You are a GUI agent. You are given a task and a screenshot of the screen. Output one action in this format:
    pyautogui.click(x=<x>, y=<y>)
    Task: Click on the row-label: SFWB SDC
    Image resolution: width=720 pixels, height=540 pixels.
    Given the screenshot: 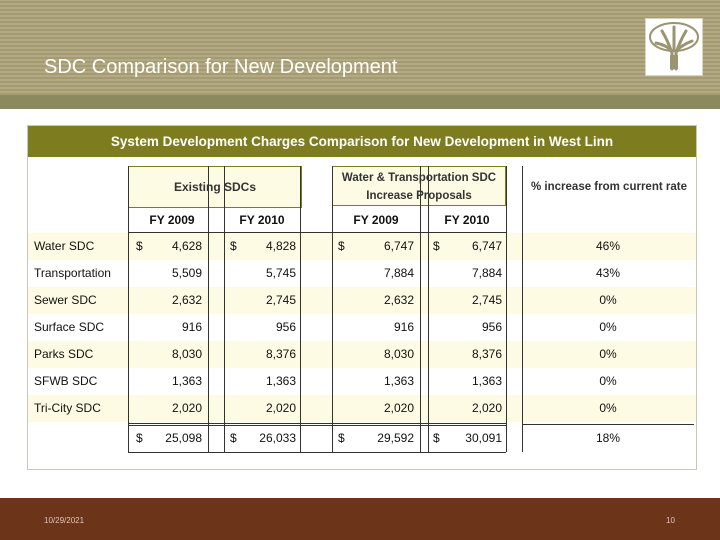 What is the action you would take?
    pyautogui.click(x=66, y=381)
    